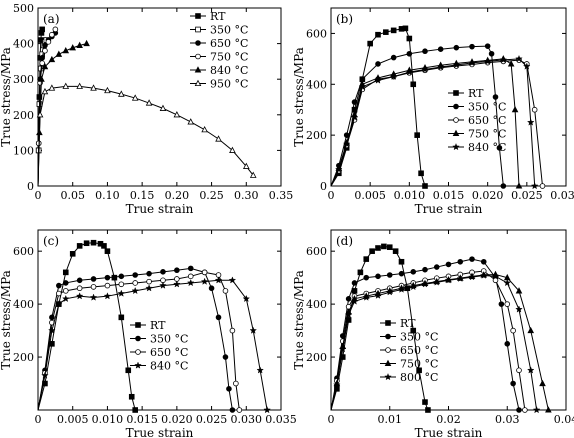  I want to click on x-tick-label: 0.30, so click(246, 195).